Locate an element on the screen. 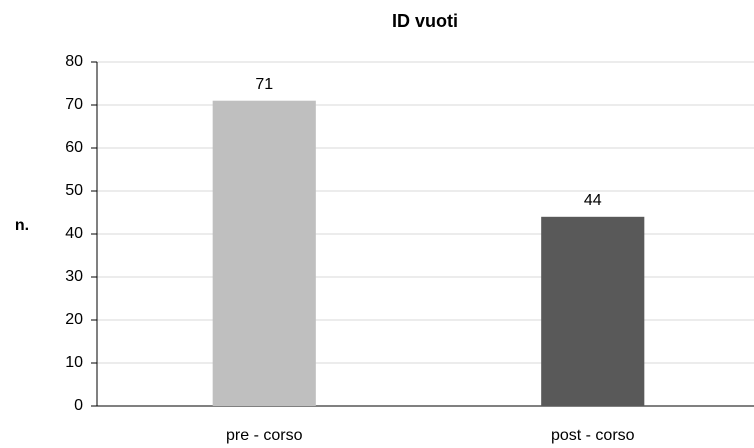 The height and width of the screenshot is (448, 754). y-tick-label: 60 is located at coordinates (74, 147).